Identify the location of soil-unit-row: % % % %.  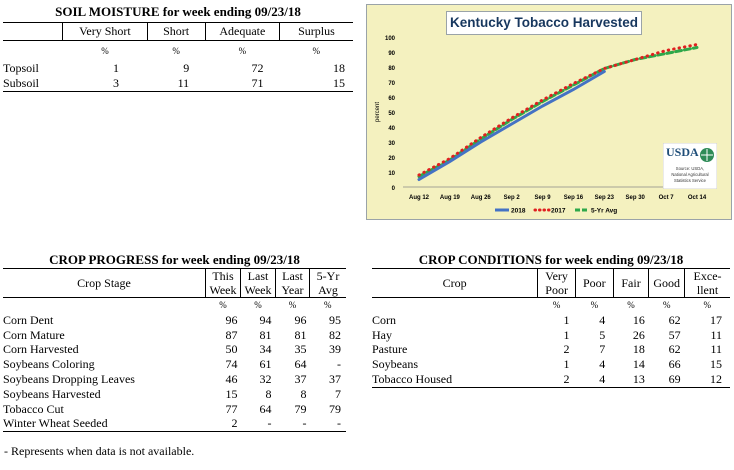
(178, 51).